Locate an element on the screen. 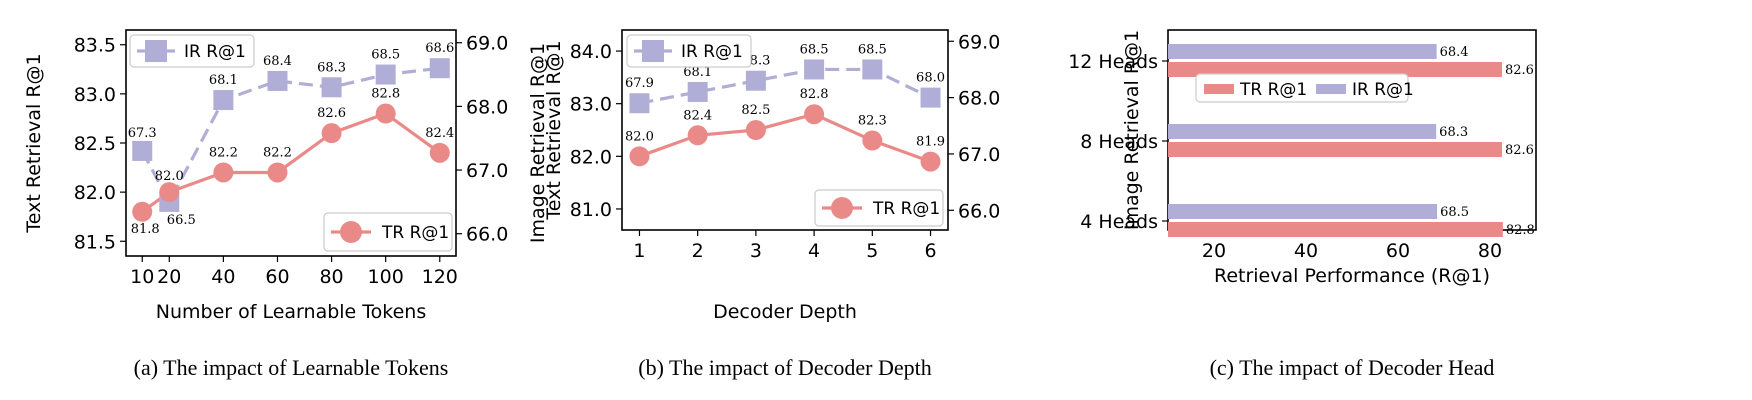 This screenshot has height=400, width=1752. tr-data-label: 81.9 is located at coordinates (930, 142).